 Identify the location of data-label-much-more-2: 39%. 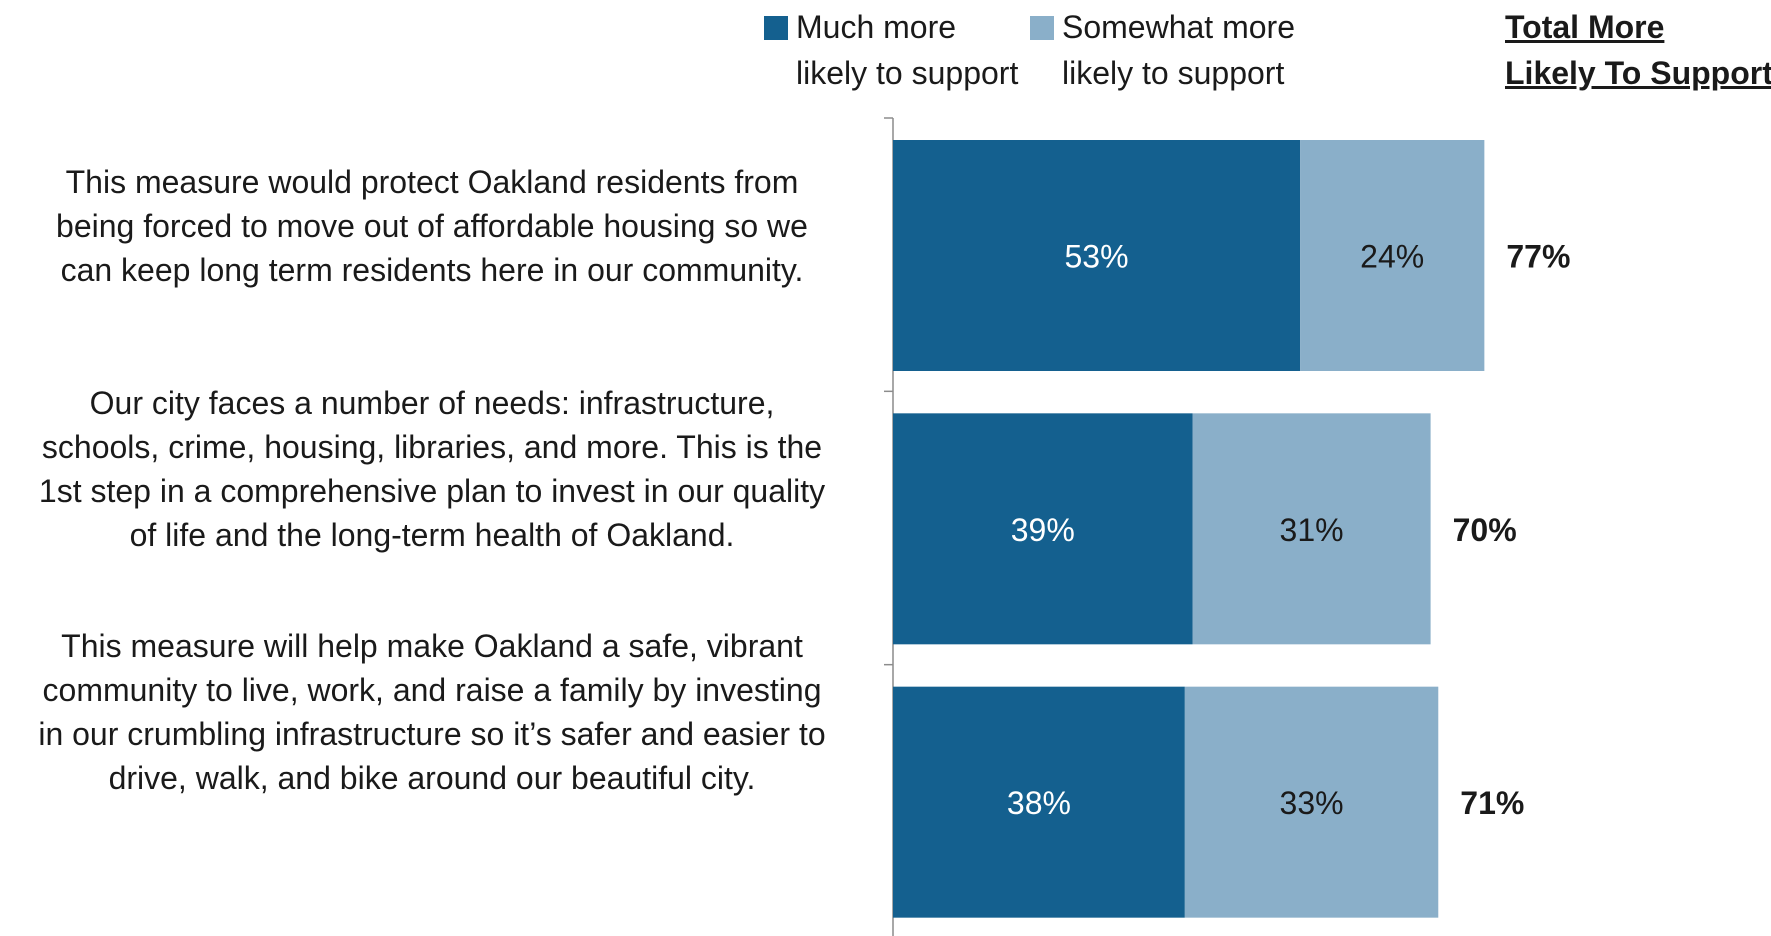
(1043, 530).